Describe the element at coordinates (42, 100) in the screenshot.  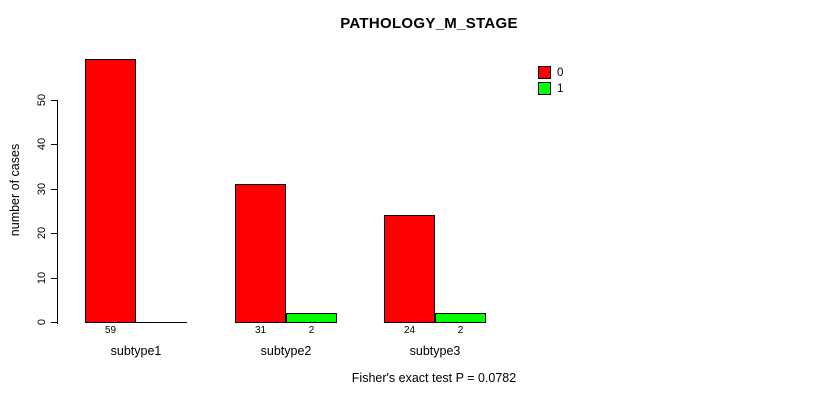
I see `y-tick-label: 50` at that location.